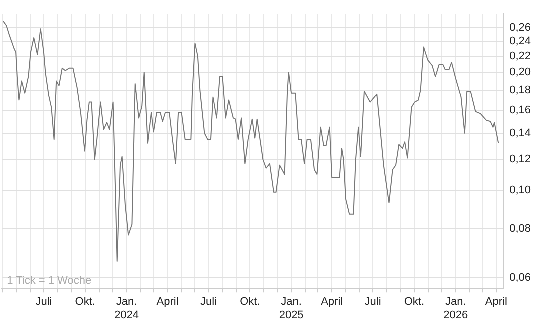  I want to click on y-tick-label: 0,16, so click(521, 110).